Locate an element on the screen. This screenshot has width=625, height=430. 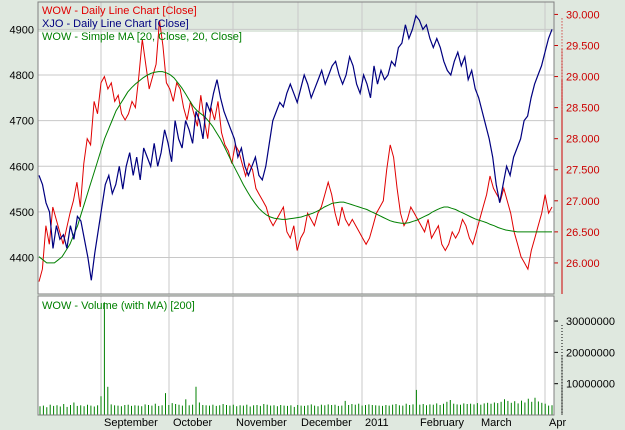
x-axis-label: February is located at coordinates (442, 423).